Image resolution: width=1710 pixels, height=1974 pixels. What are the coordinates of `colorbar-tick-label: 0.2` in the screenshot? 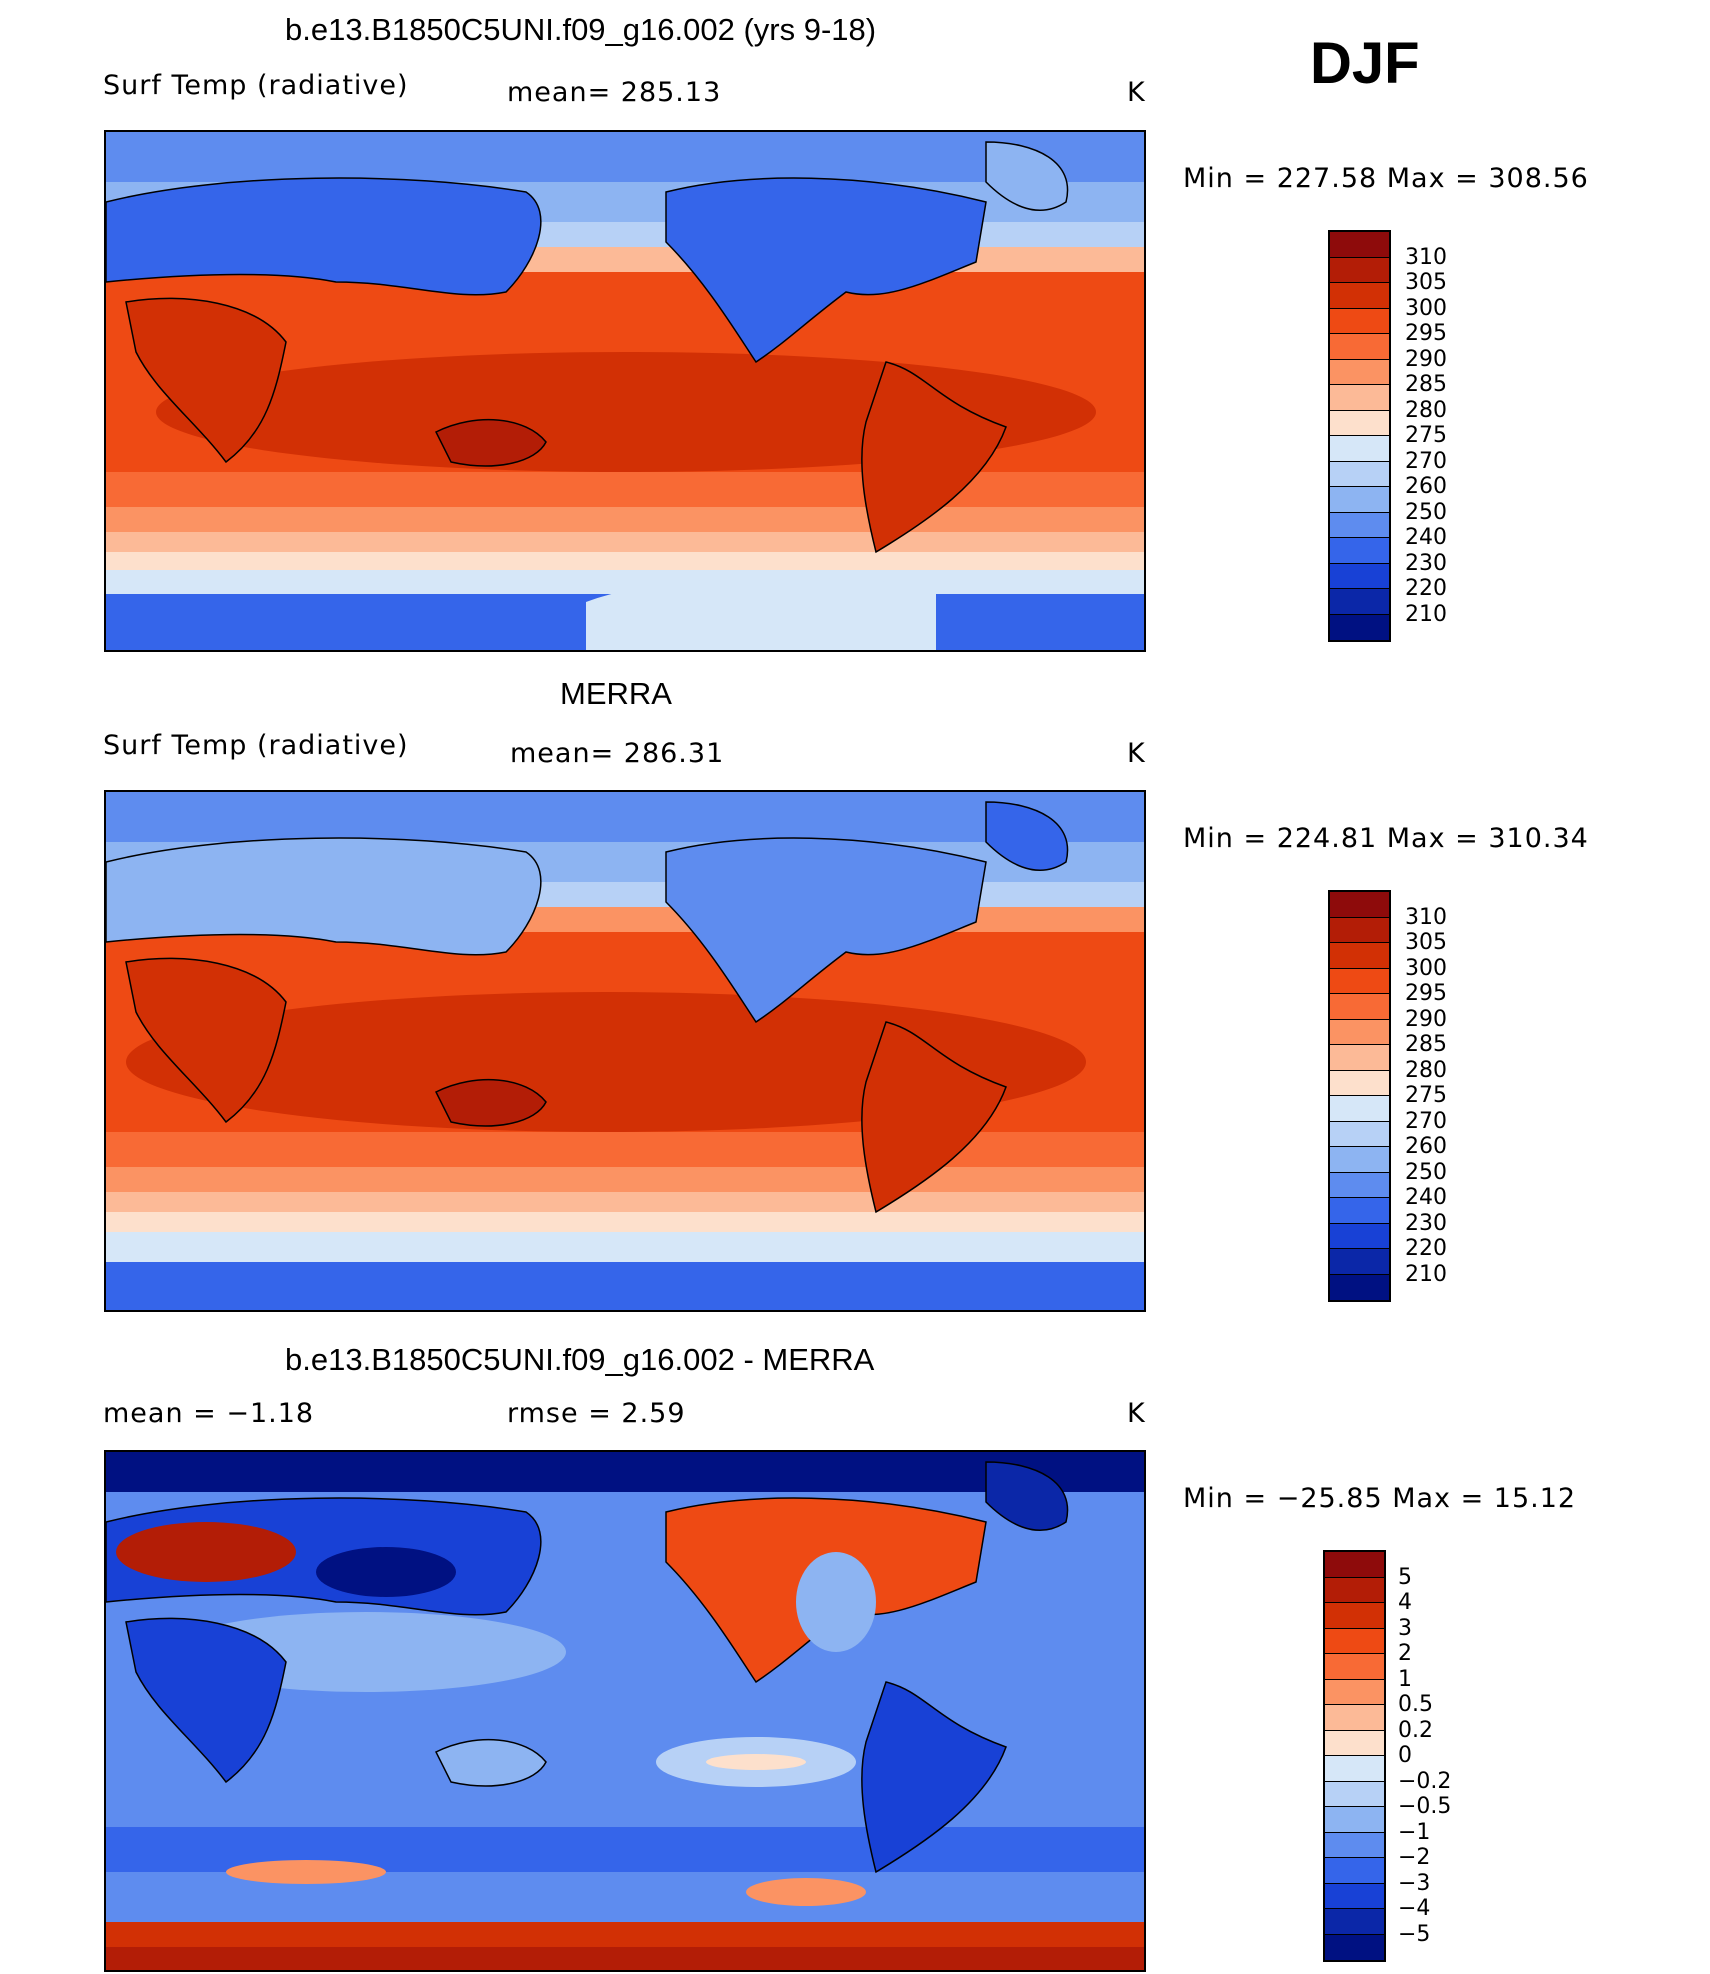 It's located at (1415, 1730).